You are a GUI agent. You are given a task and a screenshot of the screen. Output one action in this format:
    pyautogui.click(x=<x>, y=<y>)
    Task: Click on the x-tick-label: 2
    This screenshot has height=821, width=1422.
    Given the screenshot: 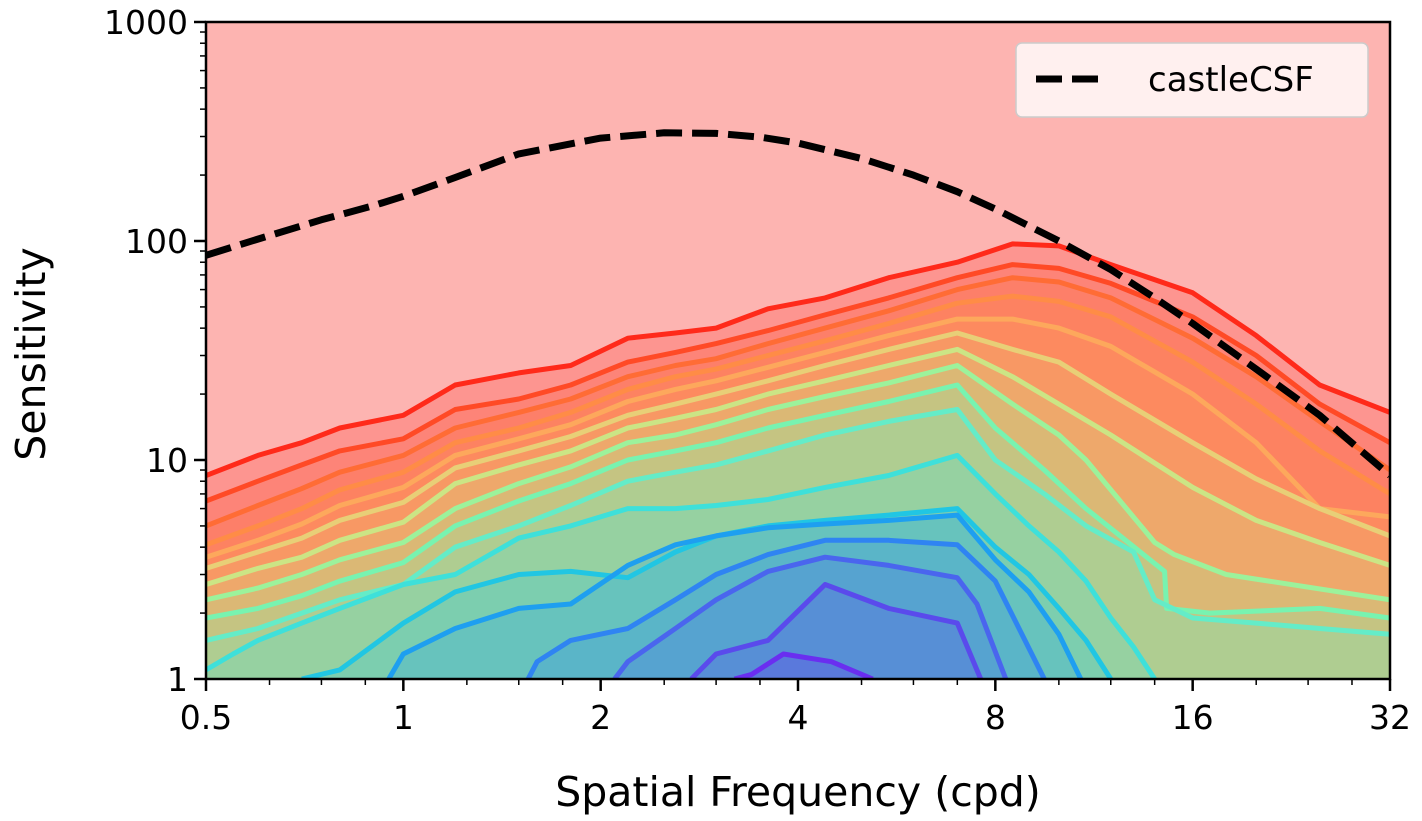 What is the action you would take?
    pyautogui.click(x=600, y=717)
    